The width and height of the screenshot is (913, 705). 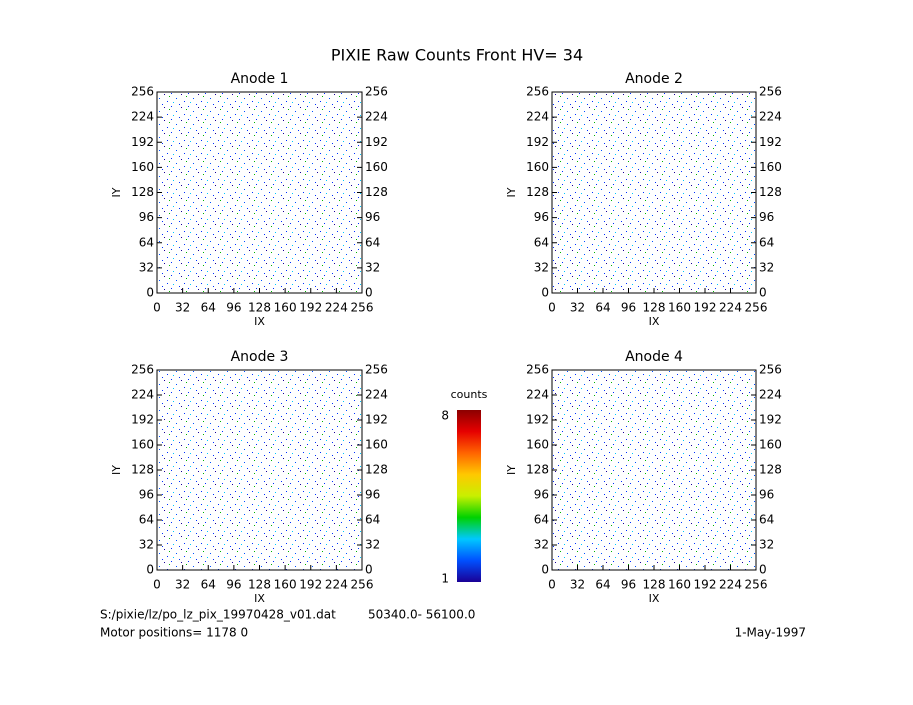 What do you see at coordinates (445, 579) in the screenshot?
I see `colorbar-tick-label: 1` at bounding box center [445, 579].